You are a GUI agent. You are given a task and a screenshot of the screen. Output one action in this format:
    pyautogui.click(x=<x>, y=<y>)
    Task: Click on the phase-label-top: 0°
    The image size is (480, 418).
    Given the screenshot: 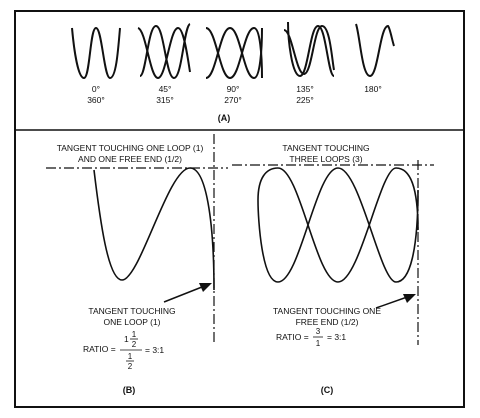 What is the action you would take?
    pyautogui.click(x=96, y=89)
    